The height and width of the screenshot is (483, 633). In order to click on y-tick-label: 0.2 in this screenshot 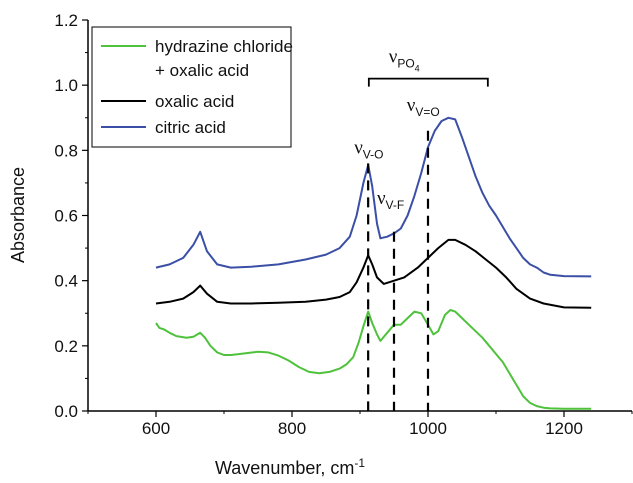, I will do `click(66, 346)`.